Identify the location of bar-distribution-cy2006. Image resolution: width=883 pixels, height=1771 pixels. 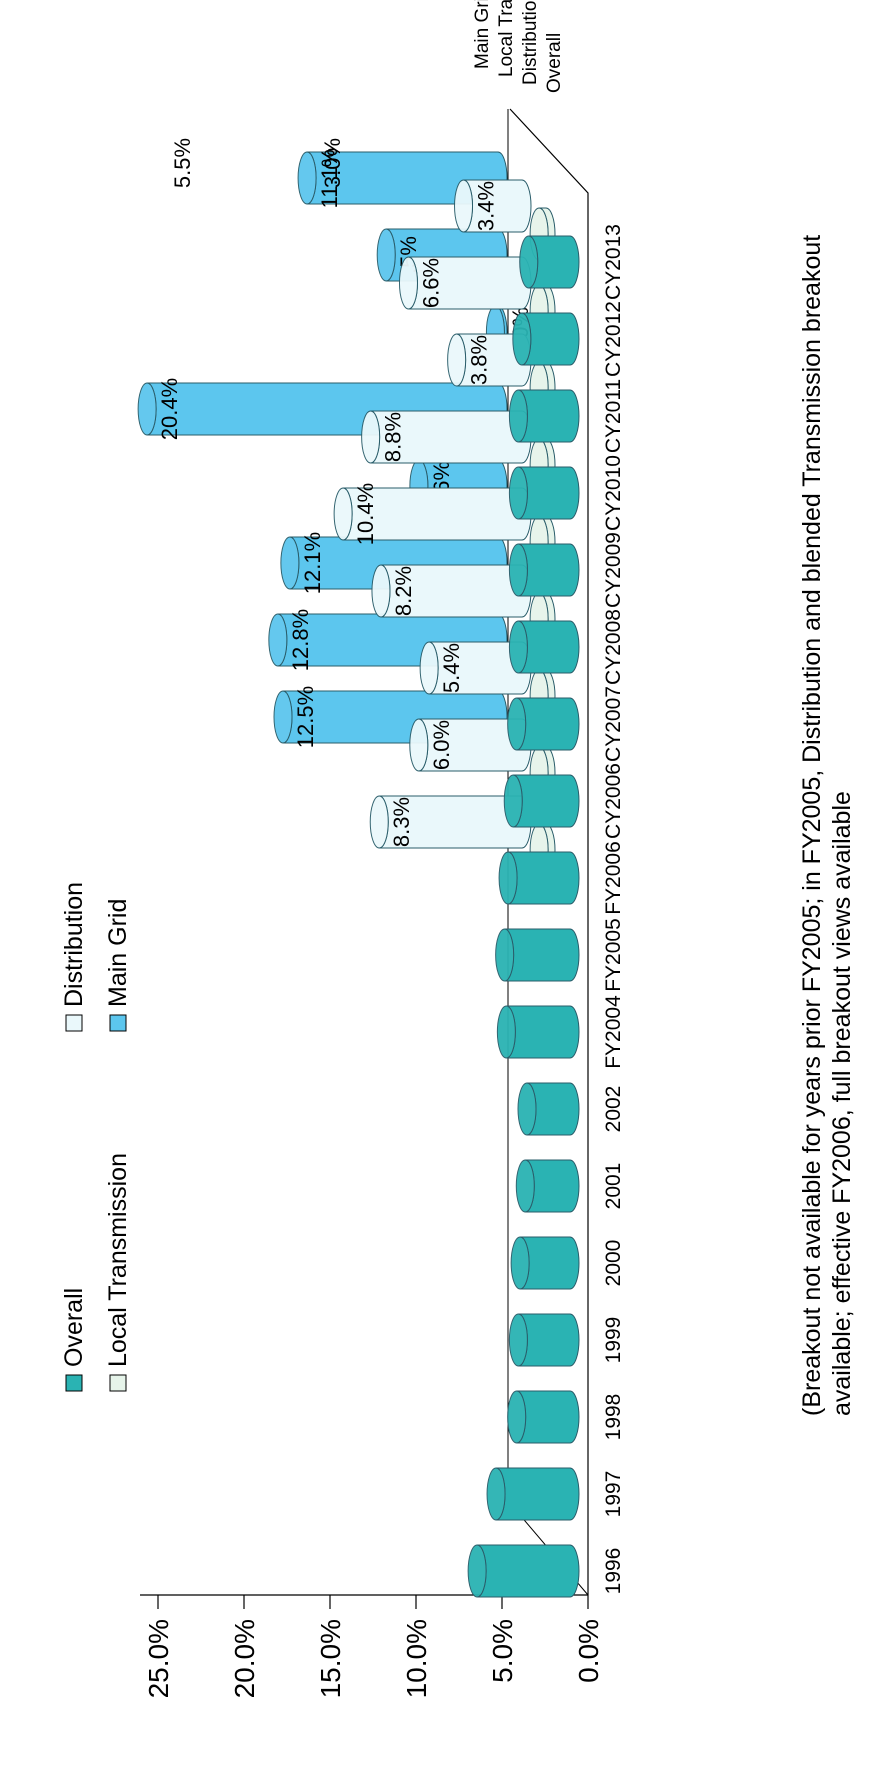
(470, 745).